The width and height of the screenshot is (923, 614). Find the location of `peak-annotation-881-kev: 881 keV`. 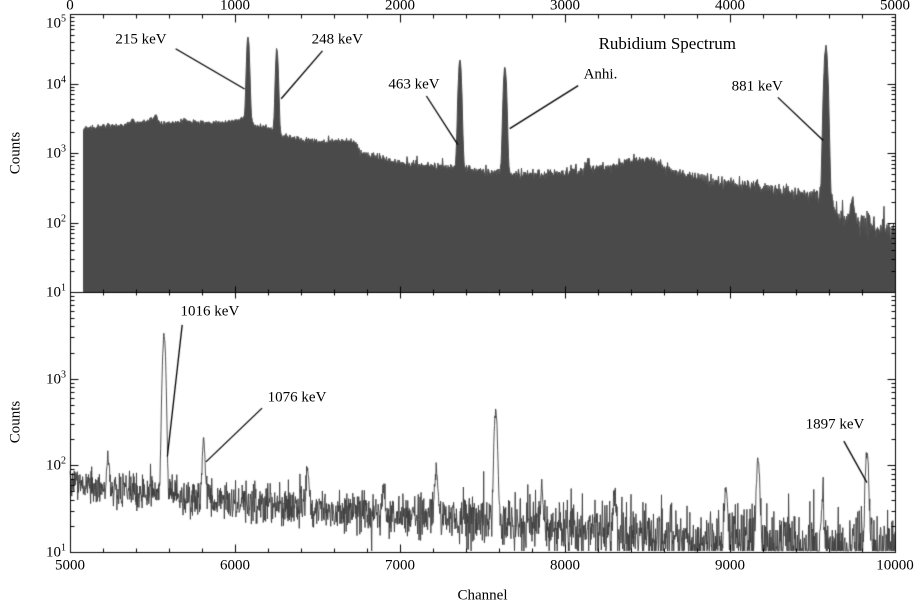

peak-annotation-881-kev: 881 keV is located at coordinates (757, 86).